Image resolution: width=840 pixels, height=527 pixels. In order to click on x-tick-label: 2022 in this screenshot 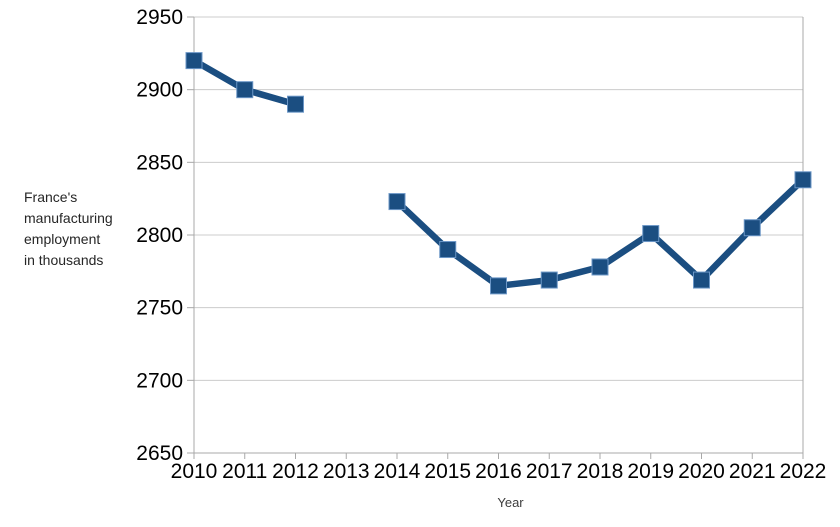, I will do `click(803, 471)`.